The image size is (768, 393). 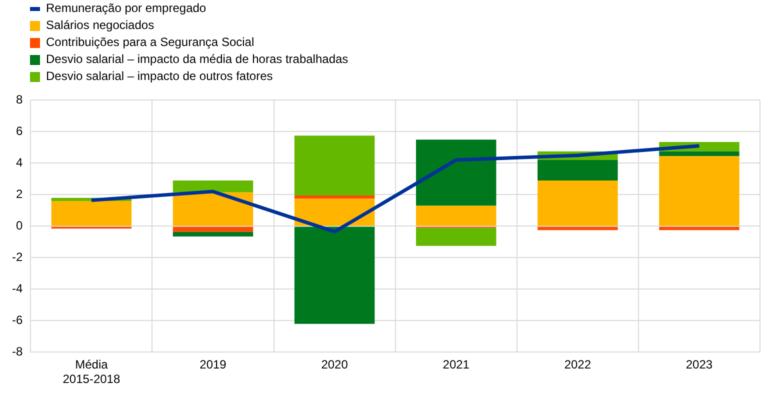 I want to click on x-tick-label: 2022, so click(x=578, y=365).